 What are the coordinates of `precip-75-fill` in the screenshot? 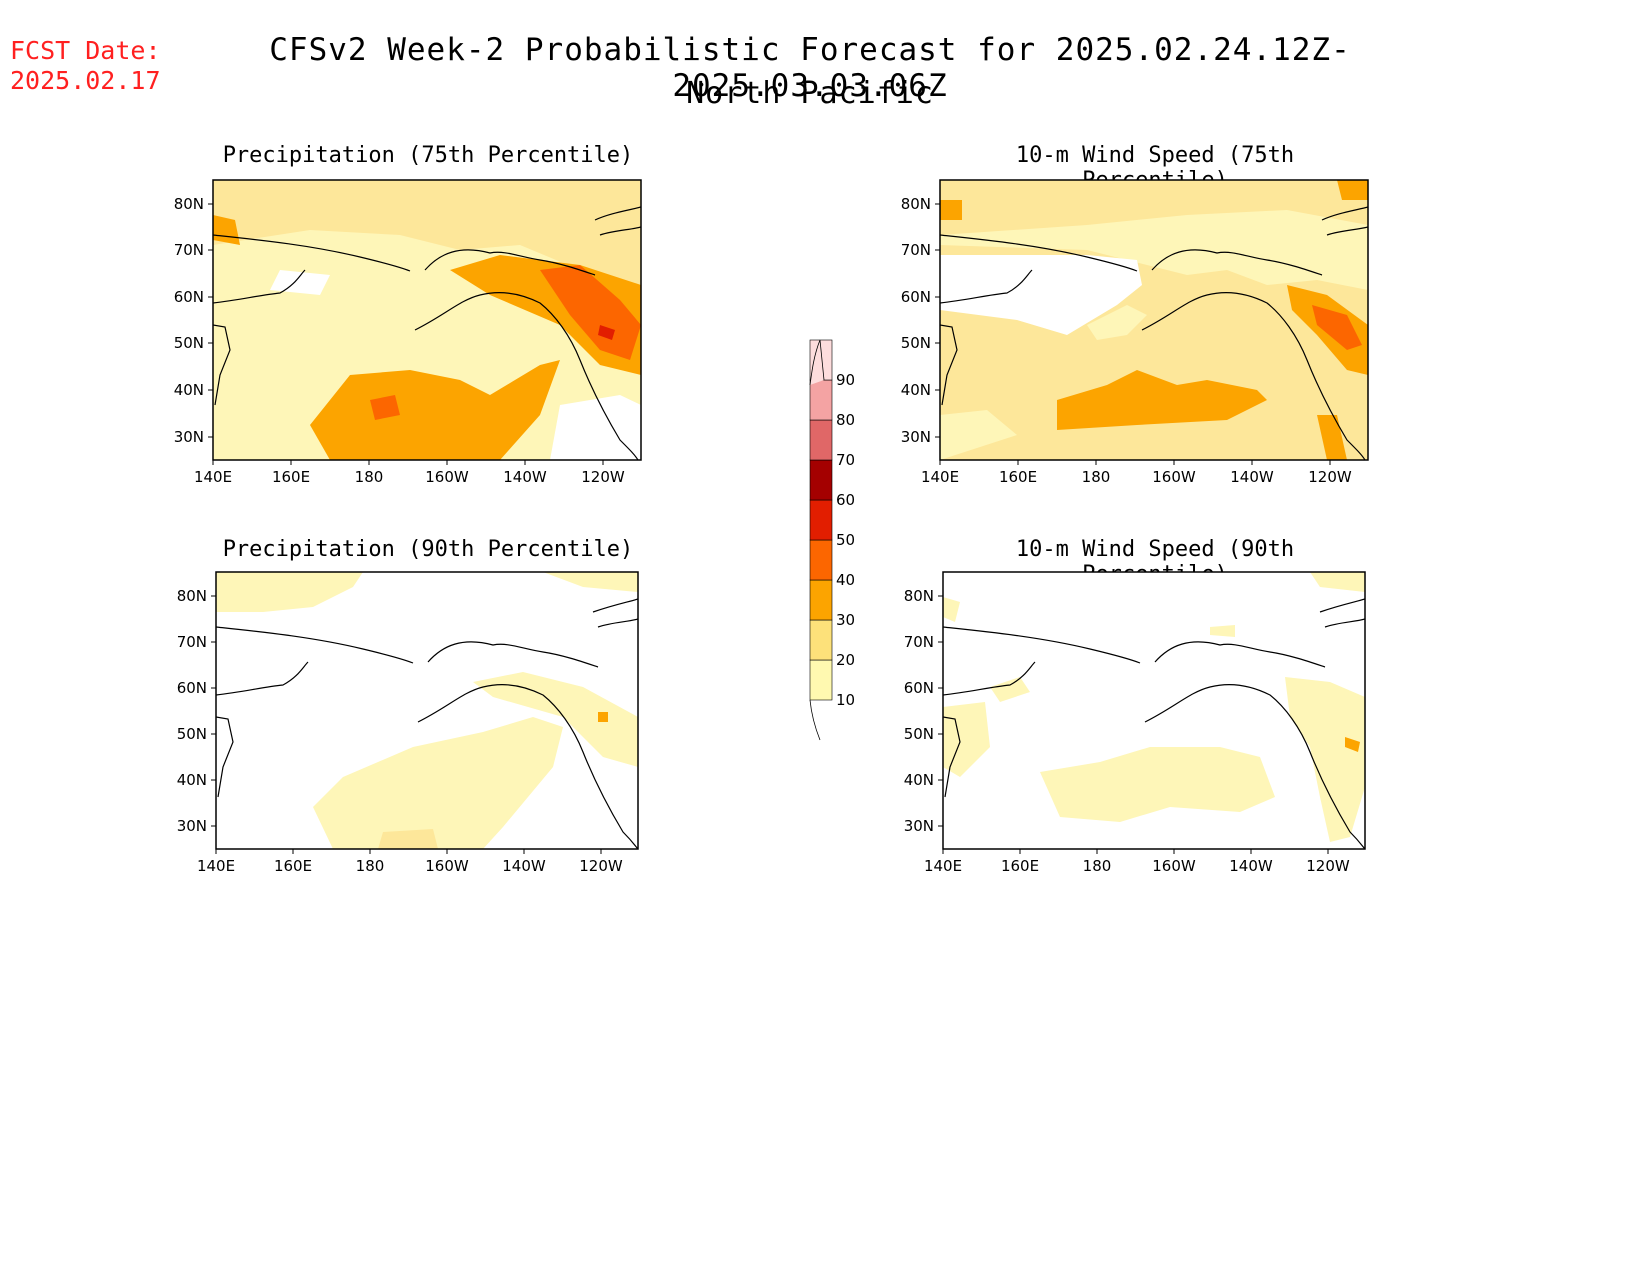 It's located at (427, 320).